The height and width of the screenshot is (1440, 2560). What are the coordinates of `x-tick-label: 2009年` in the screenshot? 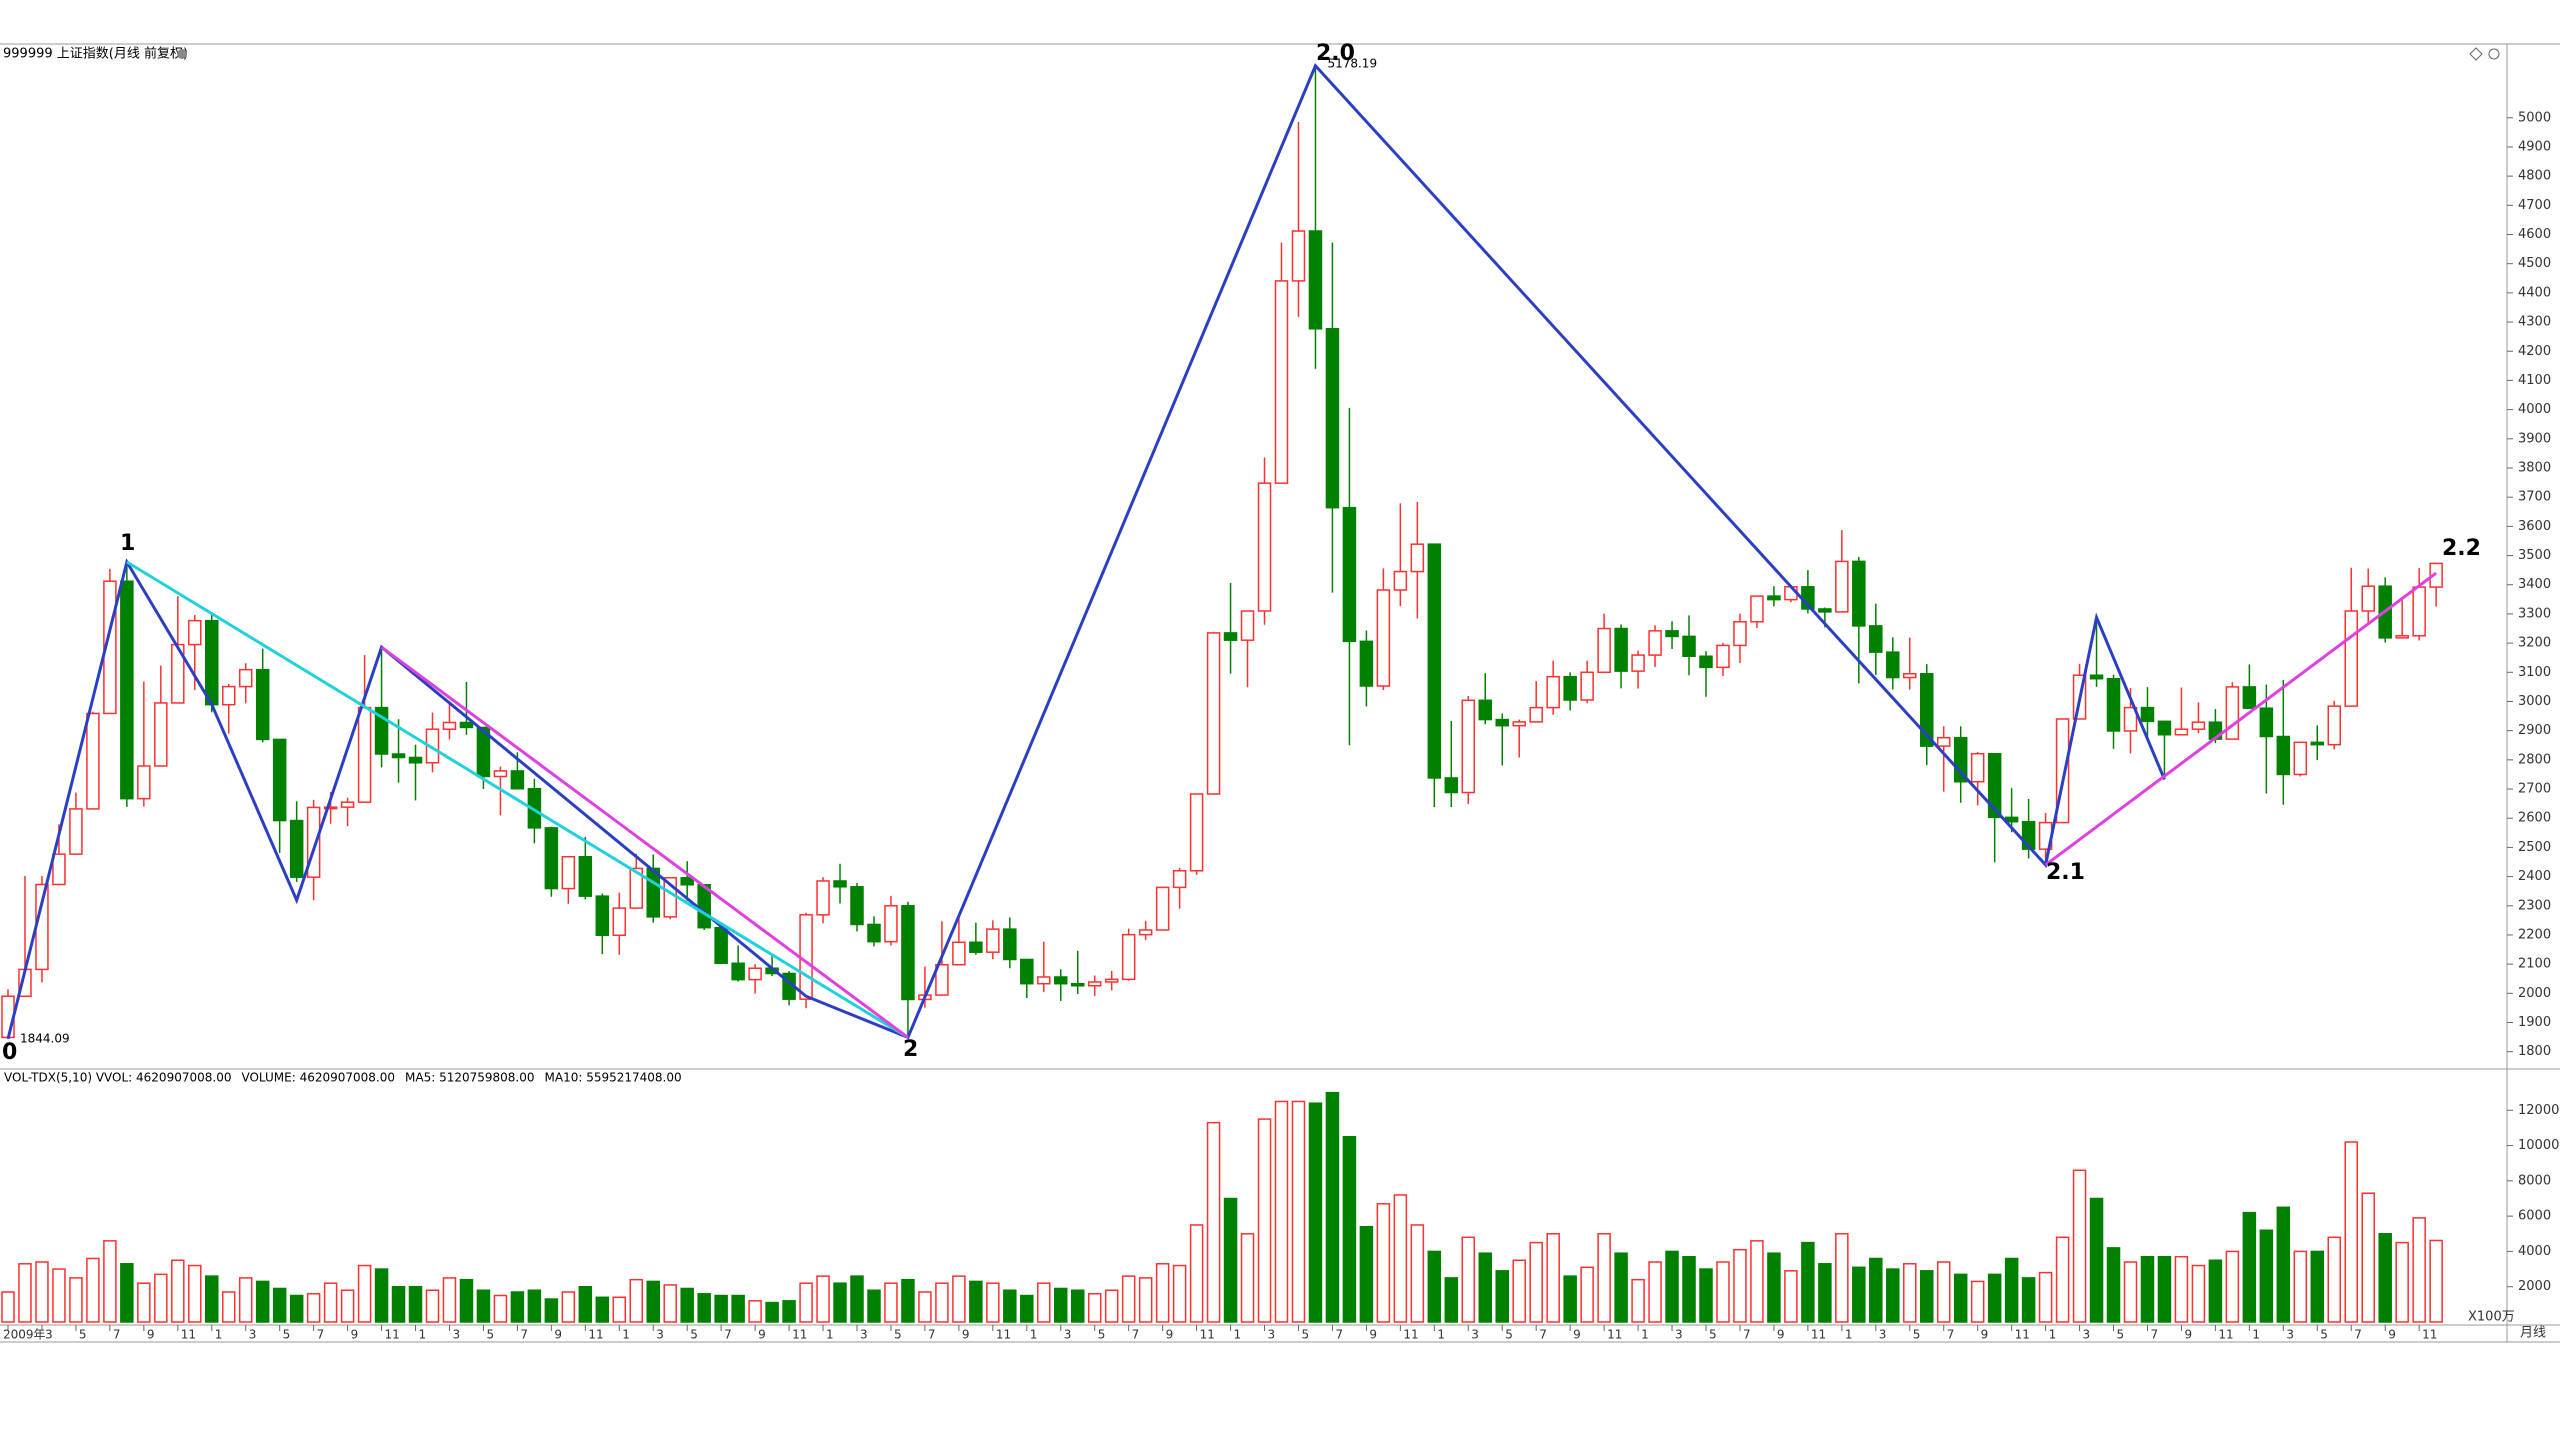 It's located at (24, 1335).